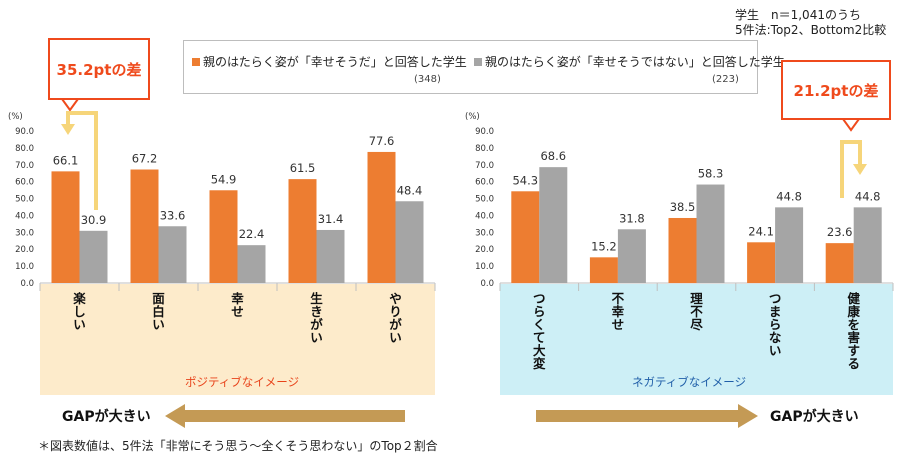 The image size is (900, 460). What do you see at coordinates (539, 363) in the screenshot?
I see `category-label-char: 変` at bounding box center [539, 363].